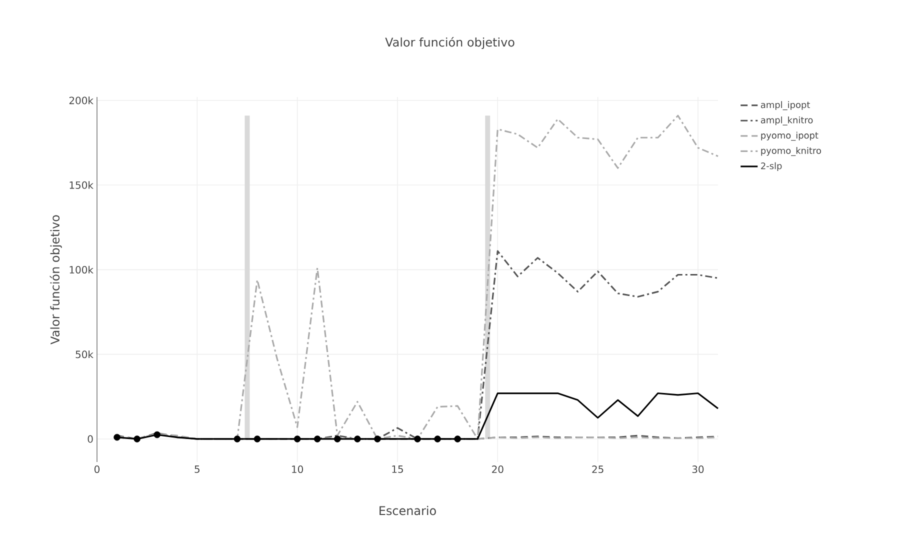 The height and width of the screenshot is (540, 900). What do you see at coordinates (197, 469) in the screenshot?
I see `x-tick-label: 5` at bounding box center [197, 469].